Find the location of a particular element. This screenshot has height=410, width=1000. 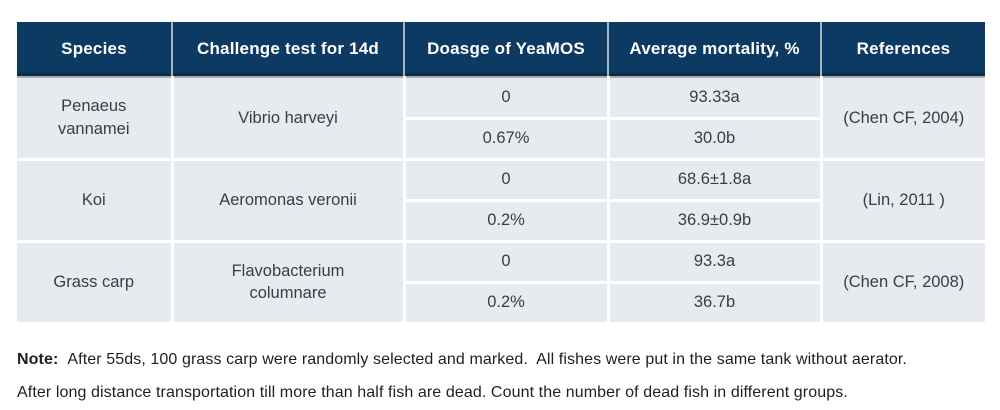

dose-cell: 0.67% is located at coordinates (507, 138).